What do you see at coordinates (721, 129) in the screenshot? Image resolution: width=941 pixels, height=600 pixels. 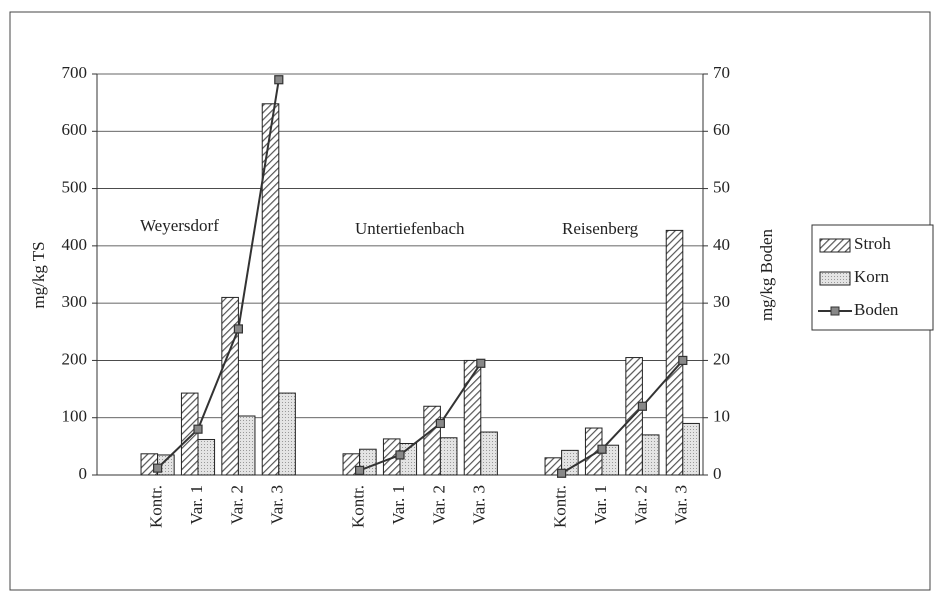 I see `y2-tick-label: 60` at bounding box center [721, 129].